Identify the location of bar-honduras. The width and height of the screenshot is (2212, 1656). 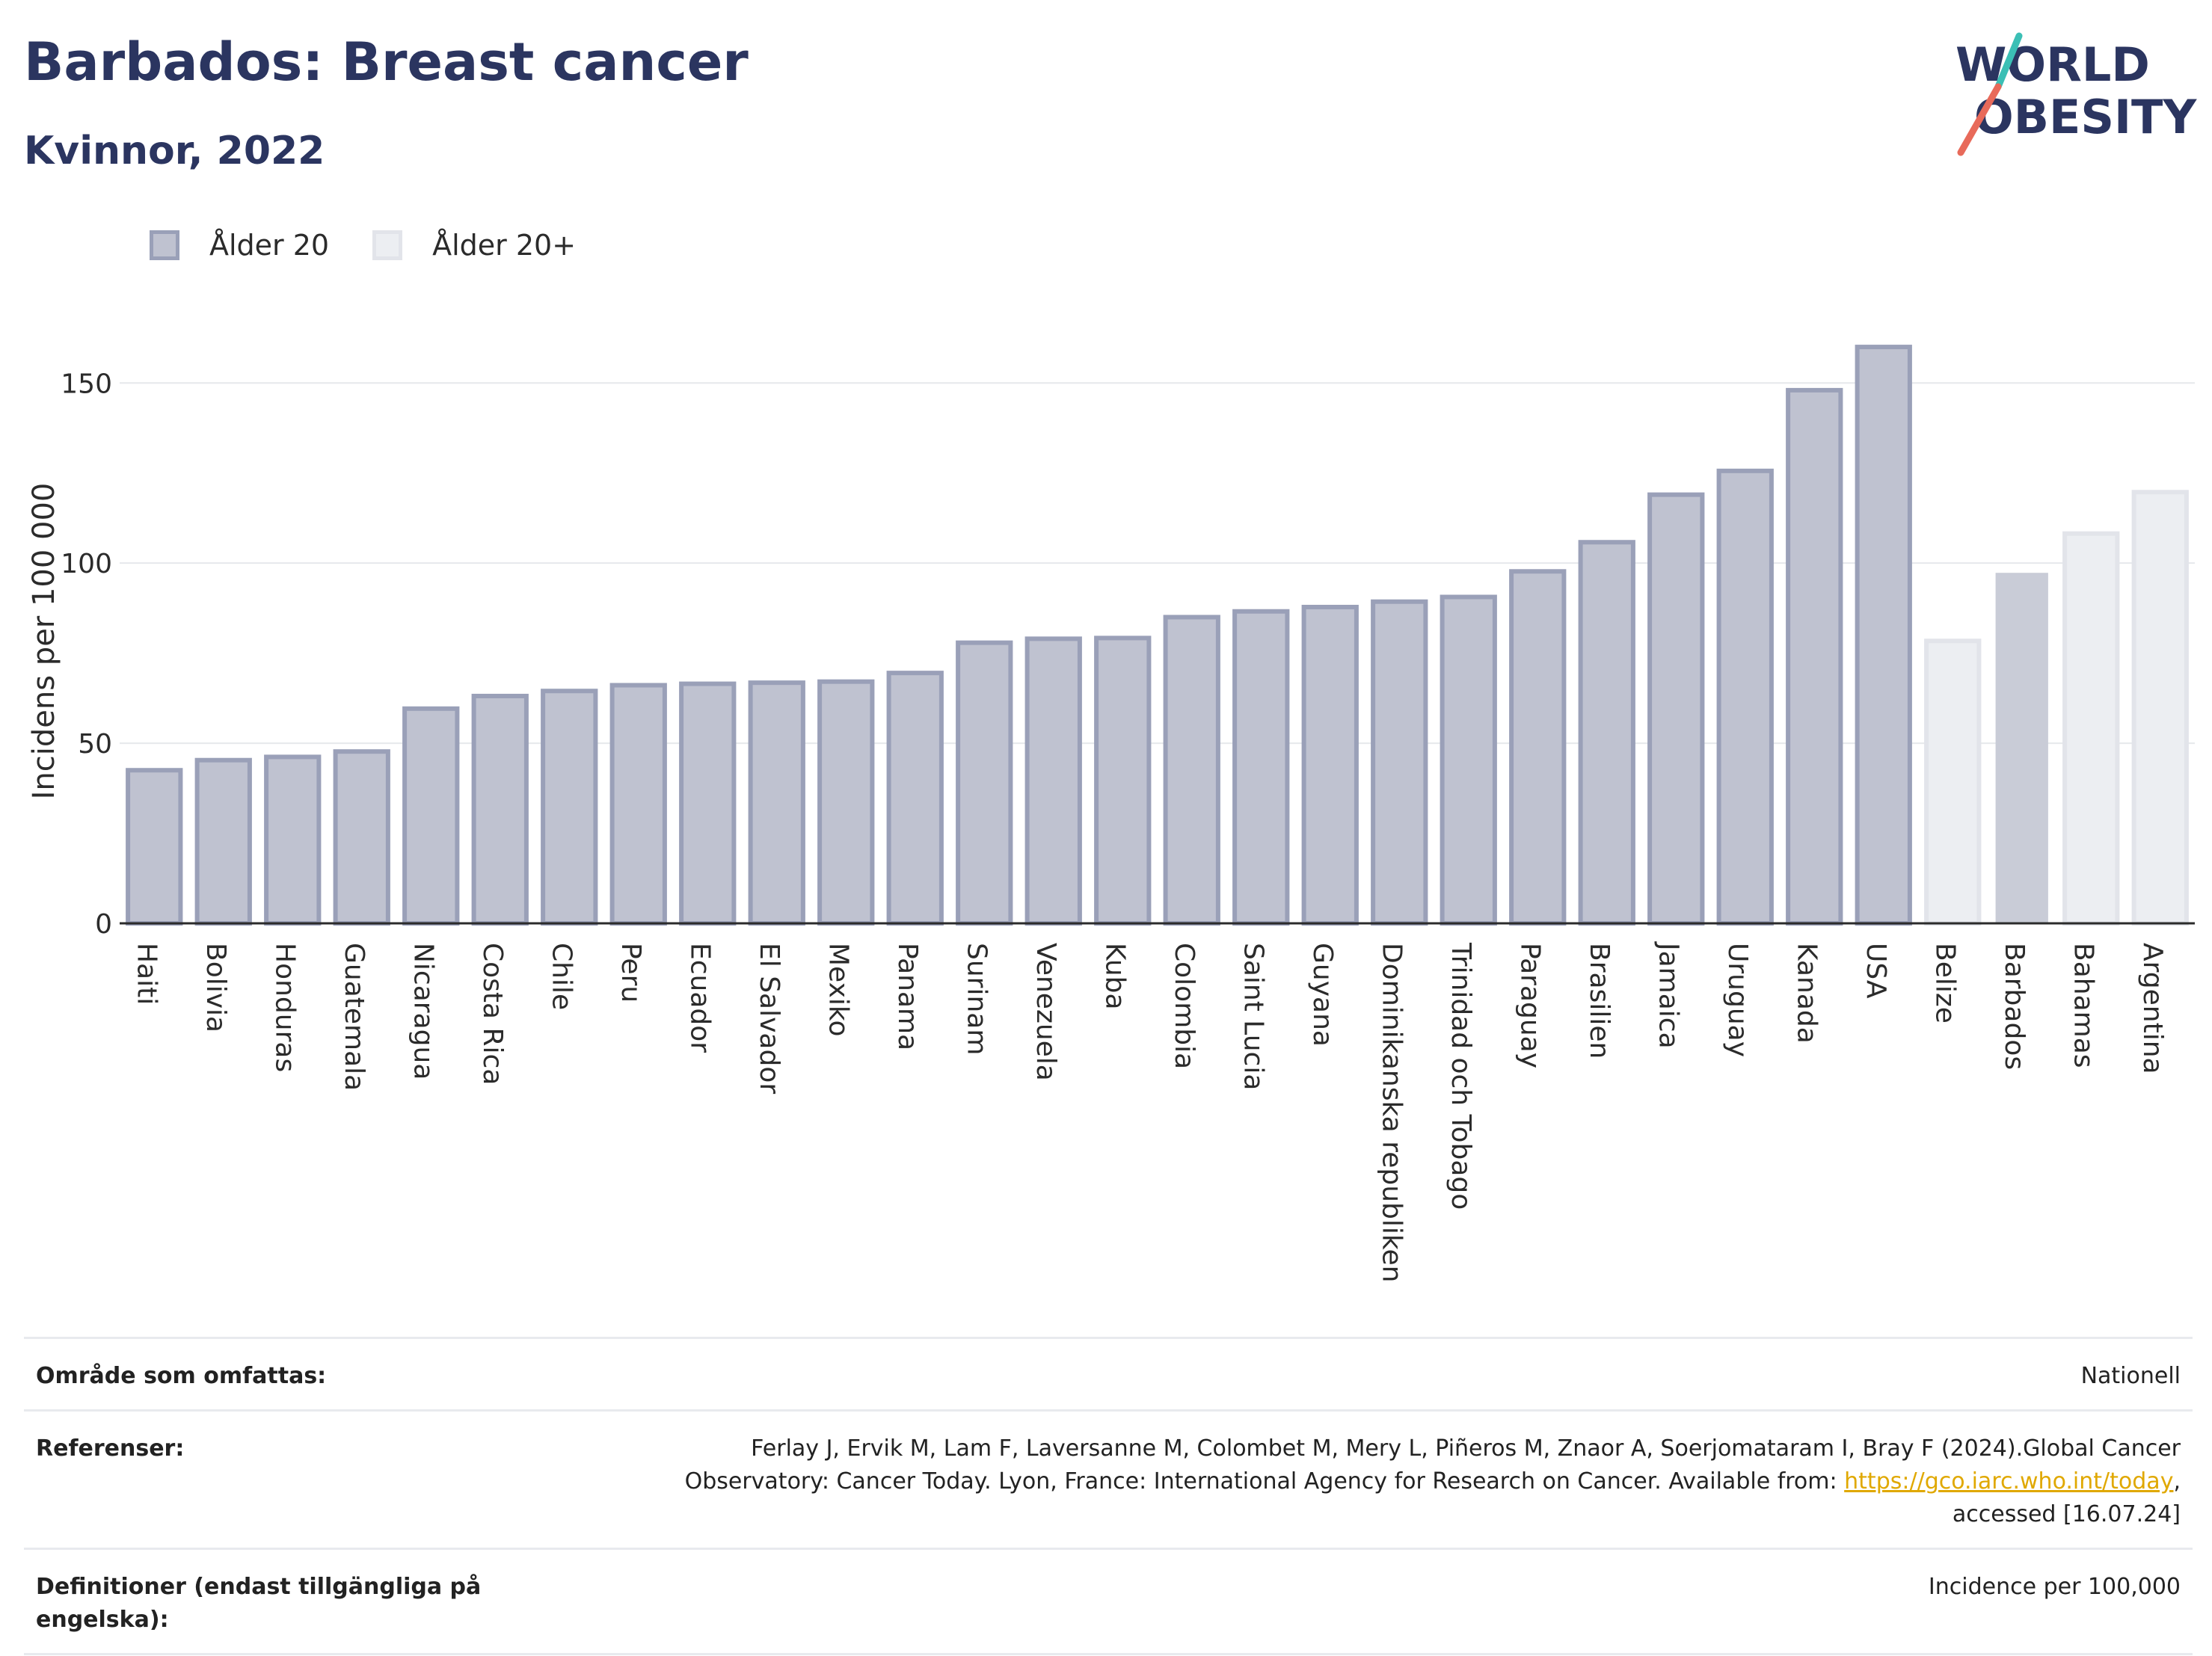
(293, 840).